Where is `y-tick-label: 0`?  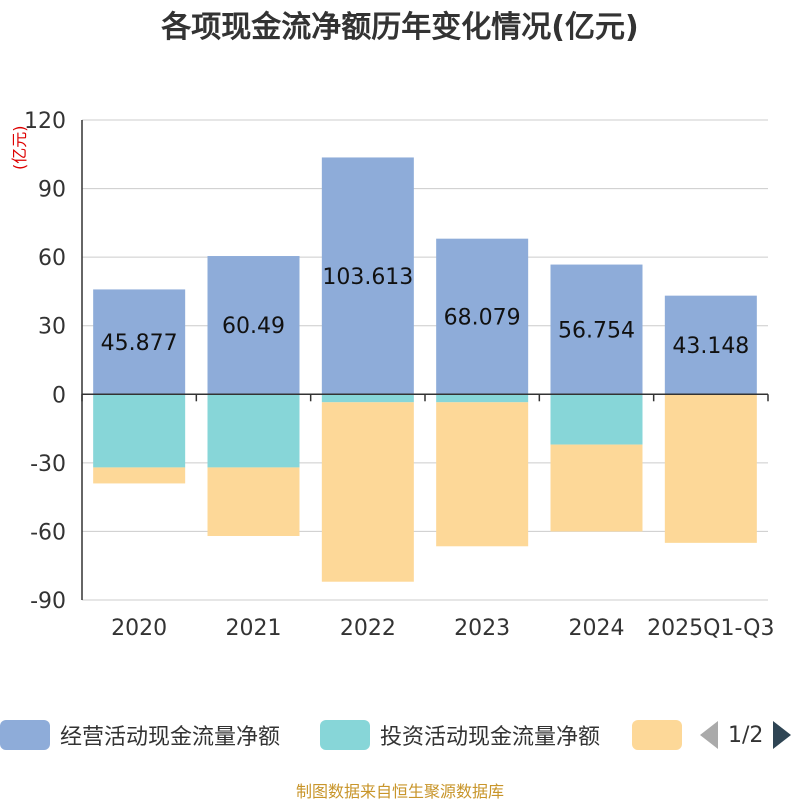
y-tick-label: 0 is located at coordinates (59, 395).